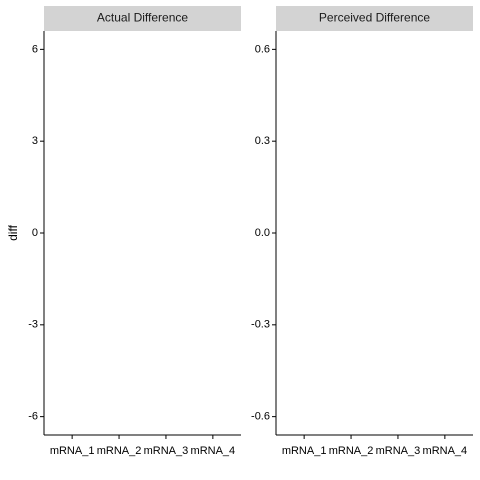 This screenshot has height=480, width=480. What do you see at coordinates (35, 233) in the screenshot?
I see `y-tick-label: 0` at bounding box center [35, 233].